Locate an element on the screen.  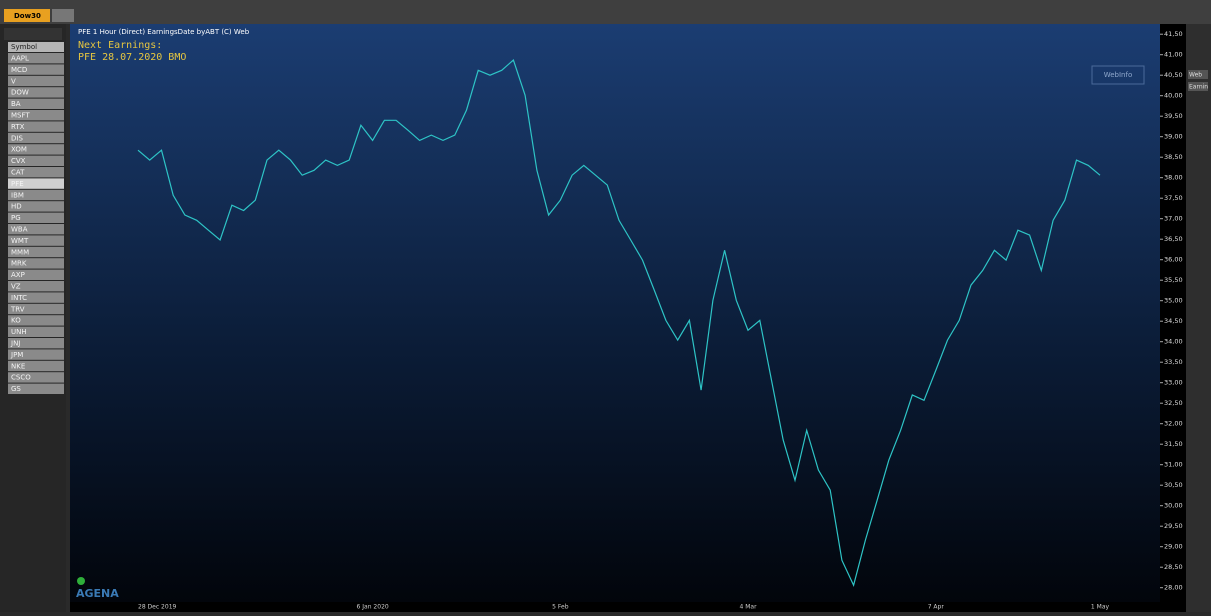
symbol: MMM is located at coordinates (20, 252).